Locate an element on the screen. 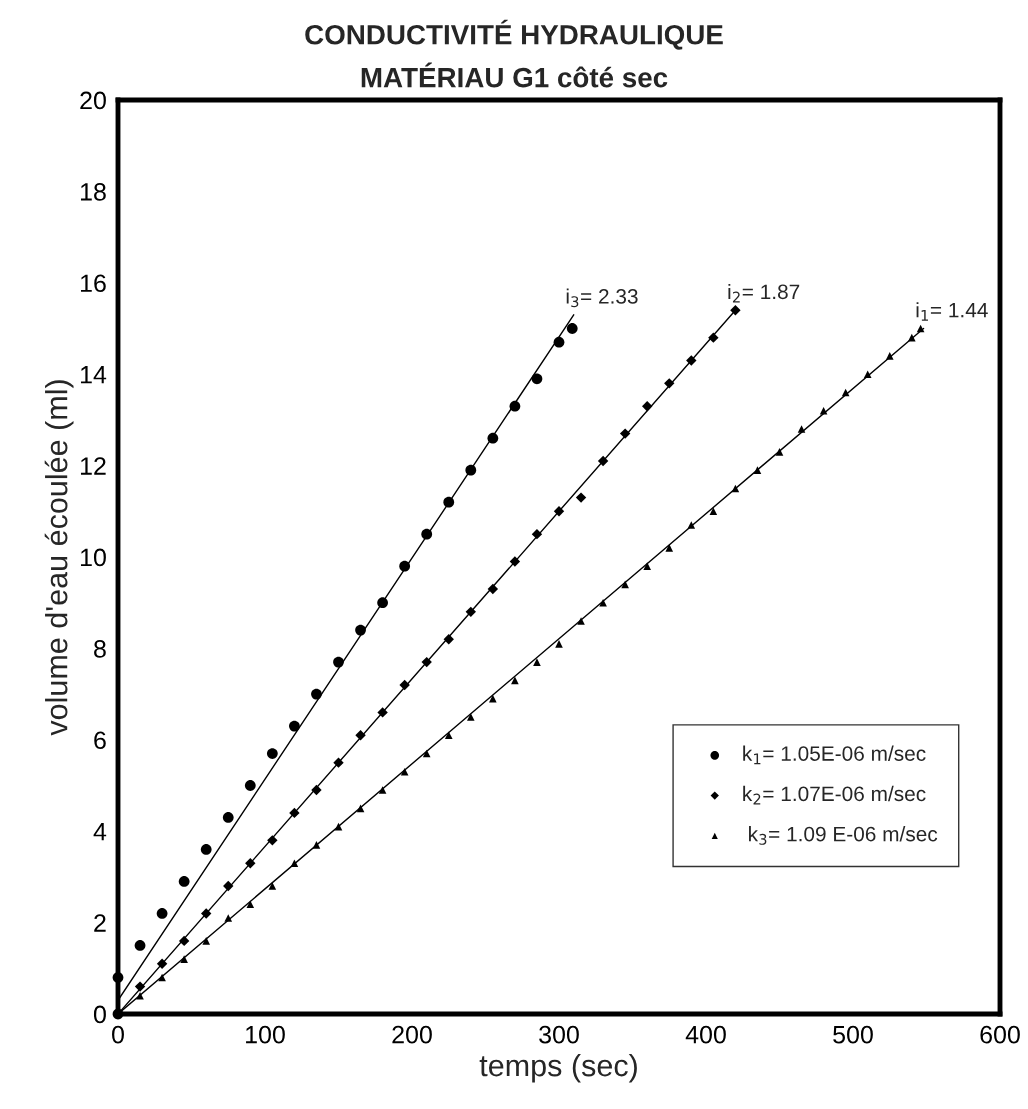 The width and height of the screenshot is (1028, 1109). chart-title: CONDUCTIVITÉ HYDRAULIQUE is located at coordinates (514, 34).